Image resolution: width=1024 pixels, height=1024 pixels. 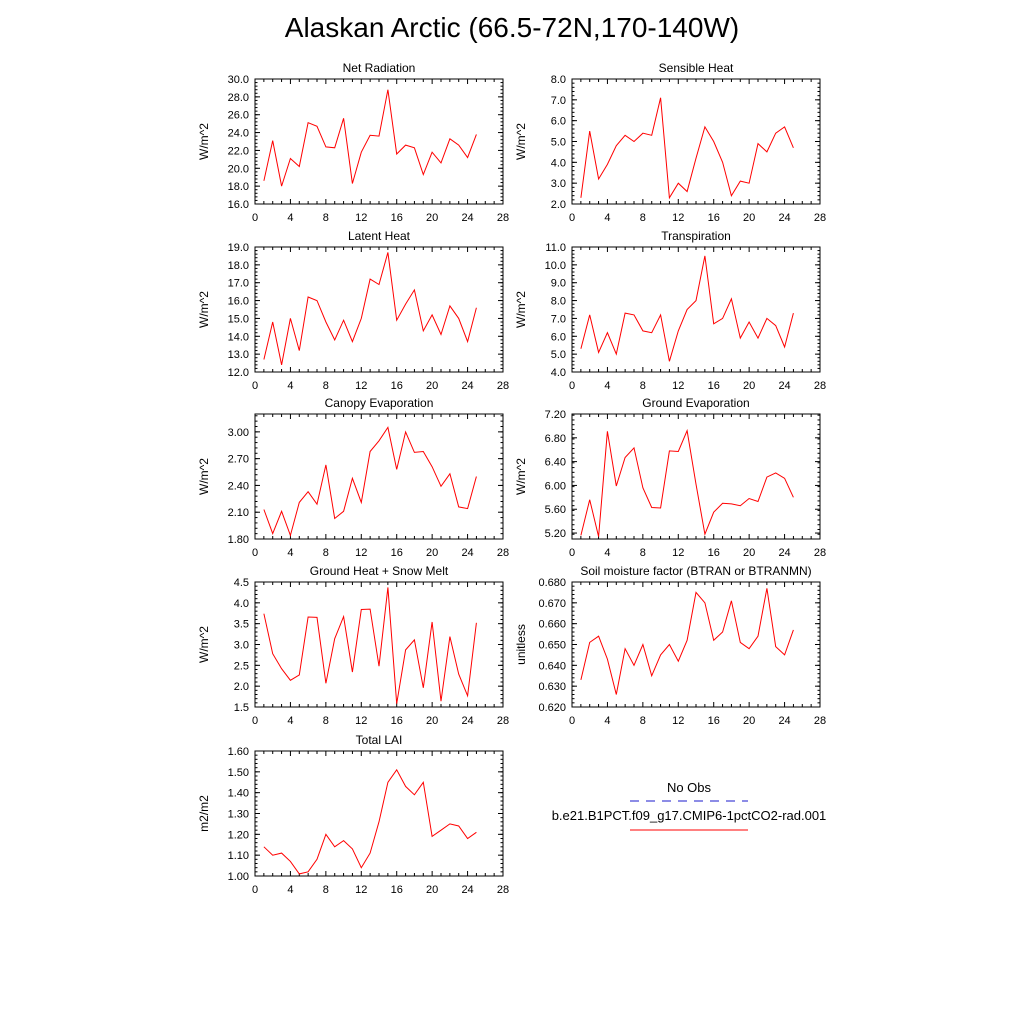 I want to click on y-tick-label: 4.0, so click(x=558, y=163).